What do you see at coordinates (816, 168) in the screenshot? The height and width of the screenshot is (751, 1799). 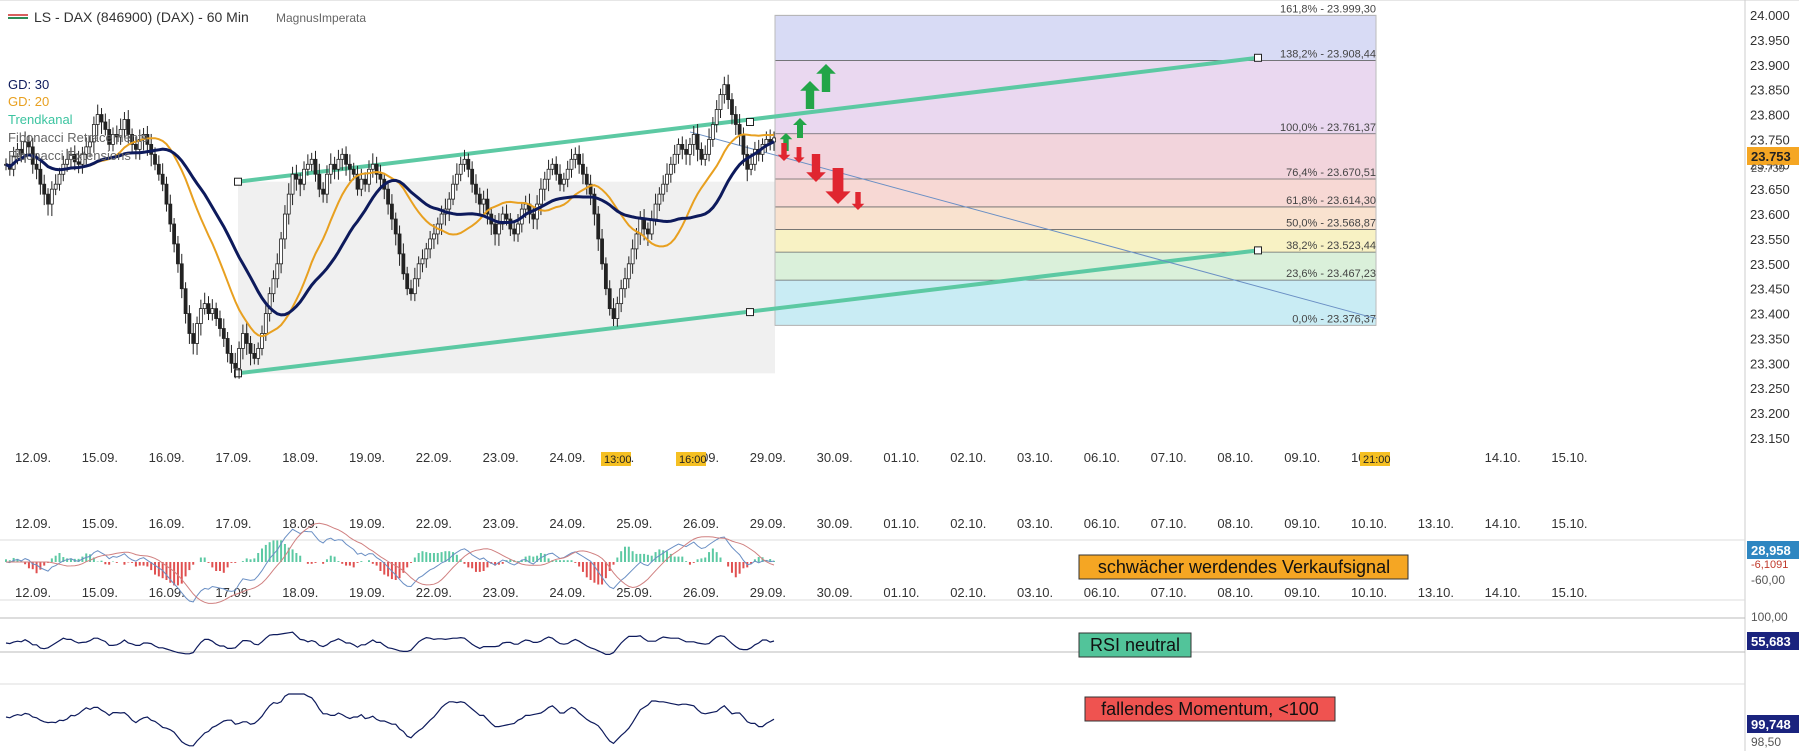 I see `arrow-down-icon` at bounding box center [816, 168].